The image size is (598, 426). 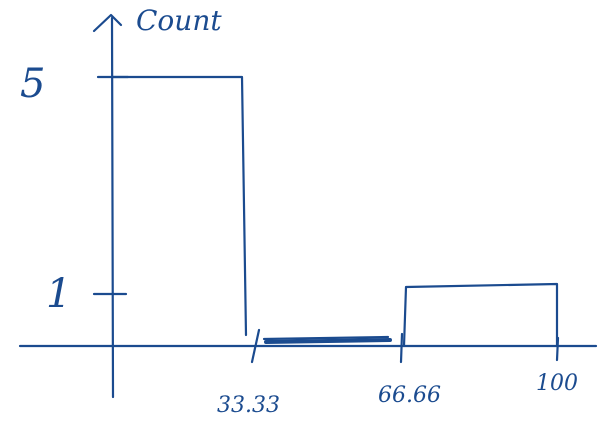 What do you see at coordinates (557, 383) in the screenshot?
I see `x-tick-label-100: 100` at bounding box center [557, 383].